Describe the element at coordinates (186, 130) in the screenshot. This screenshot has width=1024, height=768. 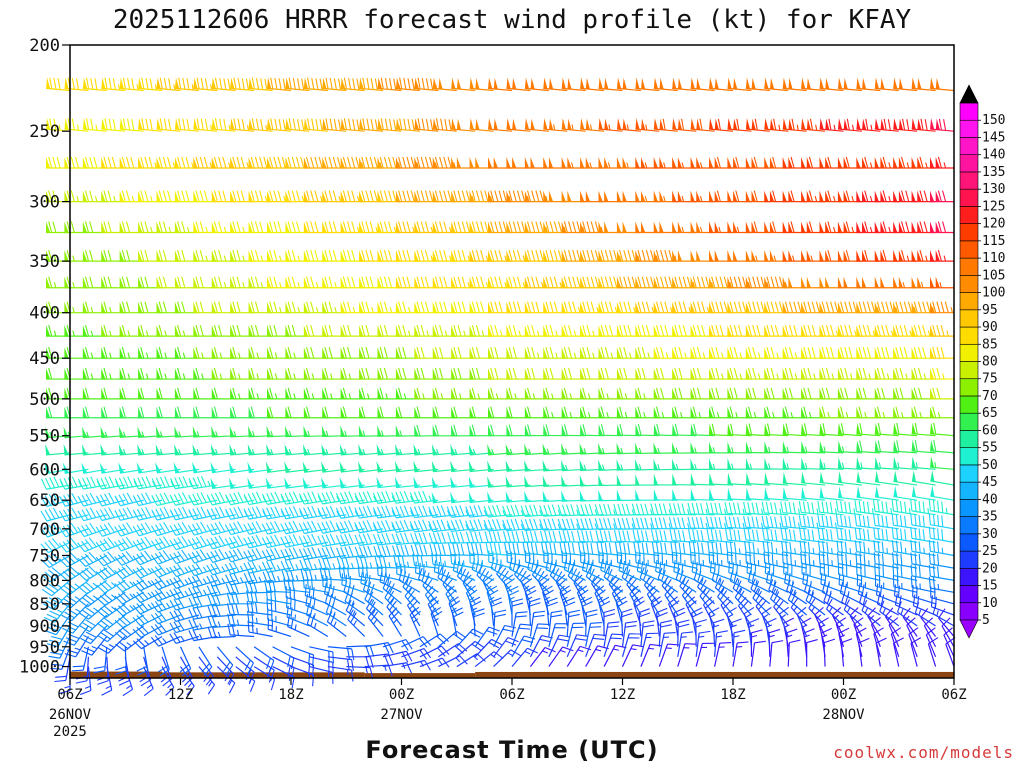
I see `barb-staff` at that location.